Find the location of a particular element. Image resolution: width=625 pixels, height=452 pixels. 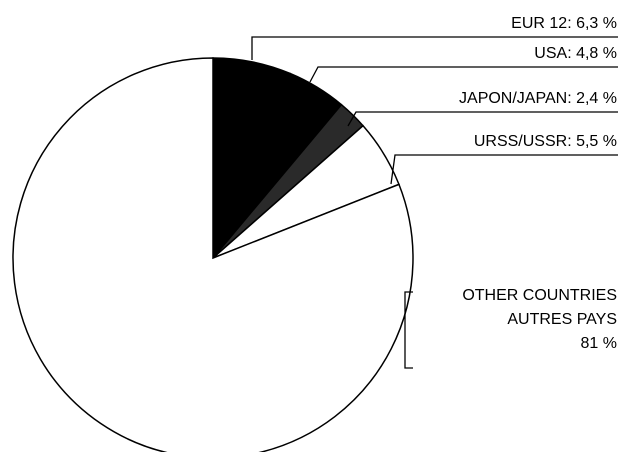

slice-label: URSS/USSR5,5 % is located at coordinates (545, 142).